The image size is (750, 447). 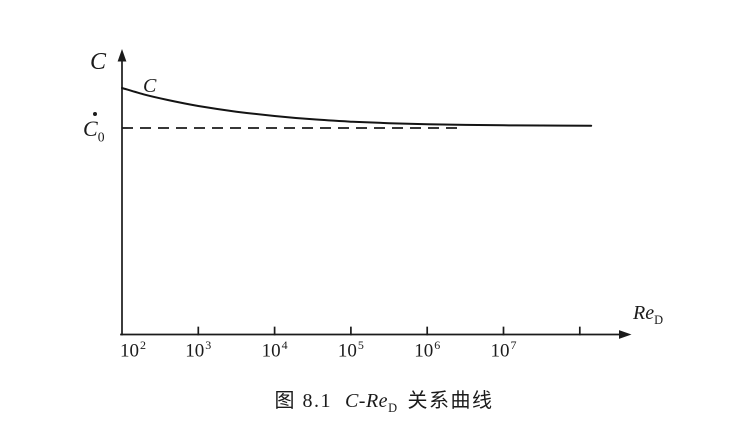 I want to click on x-axis-label: ReD, so click(x=648, y=314).